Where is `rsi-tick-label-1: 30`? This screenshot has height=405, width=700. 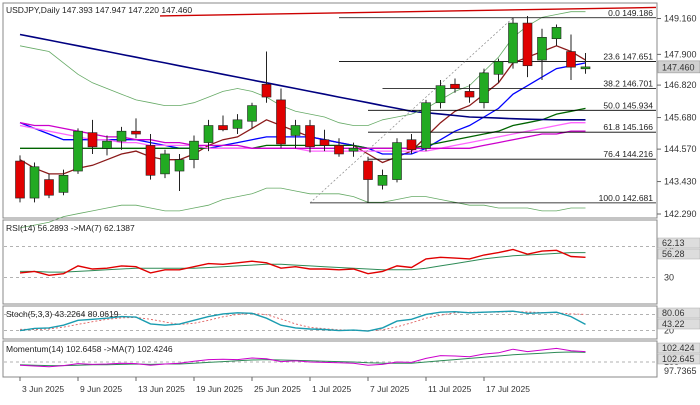 rsi-tick-label-1: 30 is located at coordinates (669, 278).